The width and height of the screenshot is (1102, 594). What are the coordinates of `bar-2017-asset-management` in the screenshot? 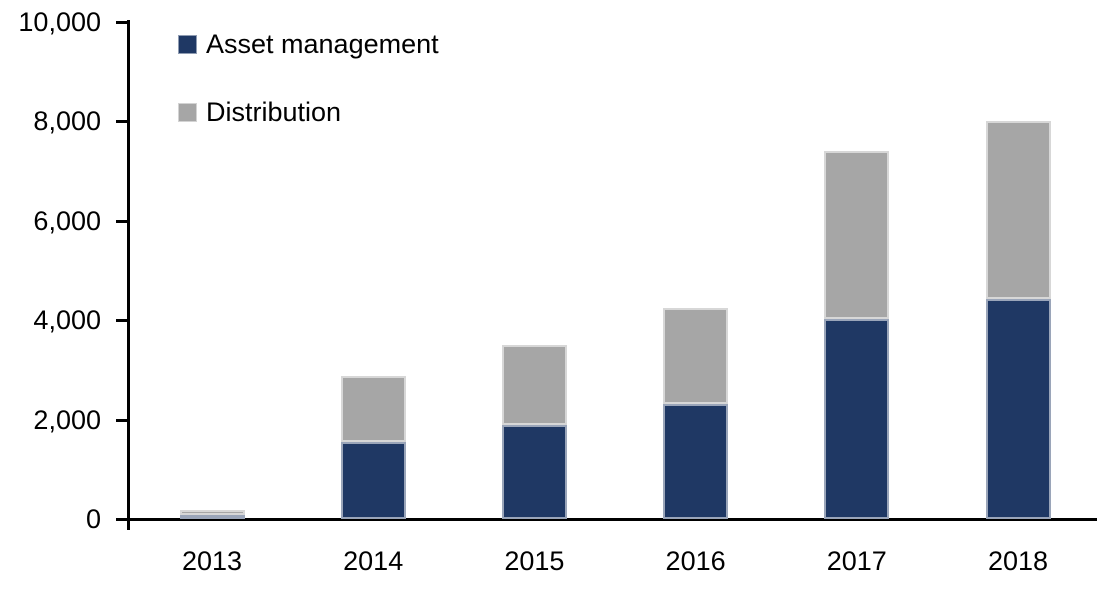 It's located at (857, 418).